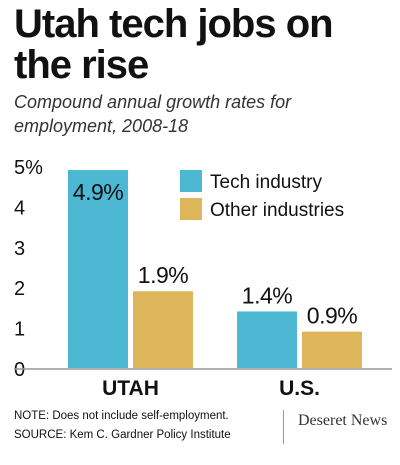  I want to click on y-tick-label: 5%, so click(28, 168).